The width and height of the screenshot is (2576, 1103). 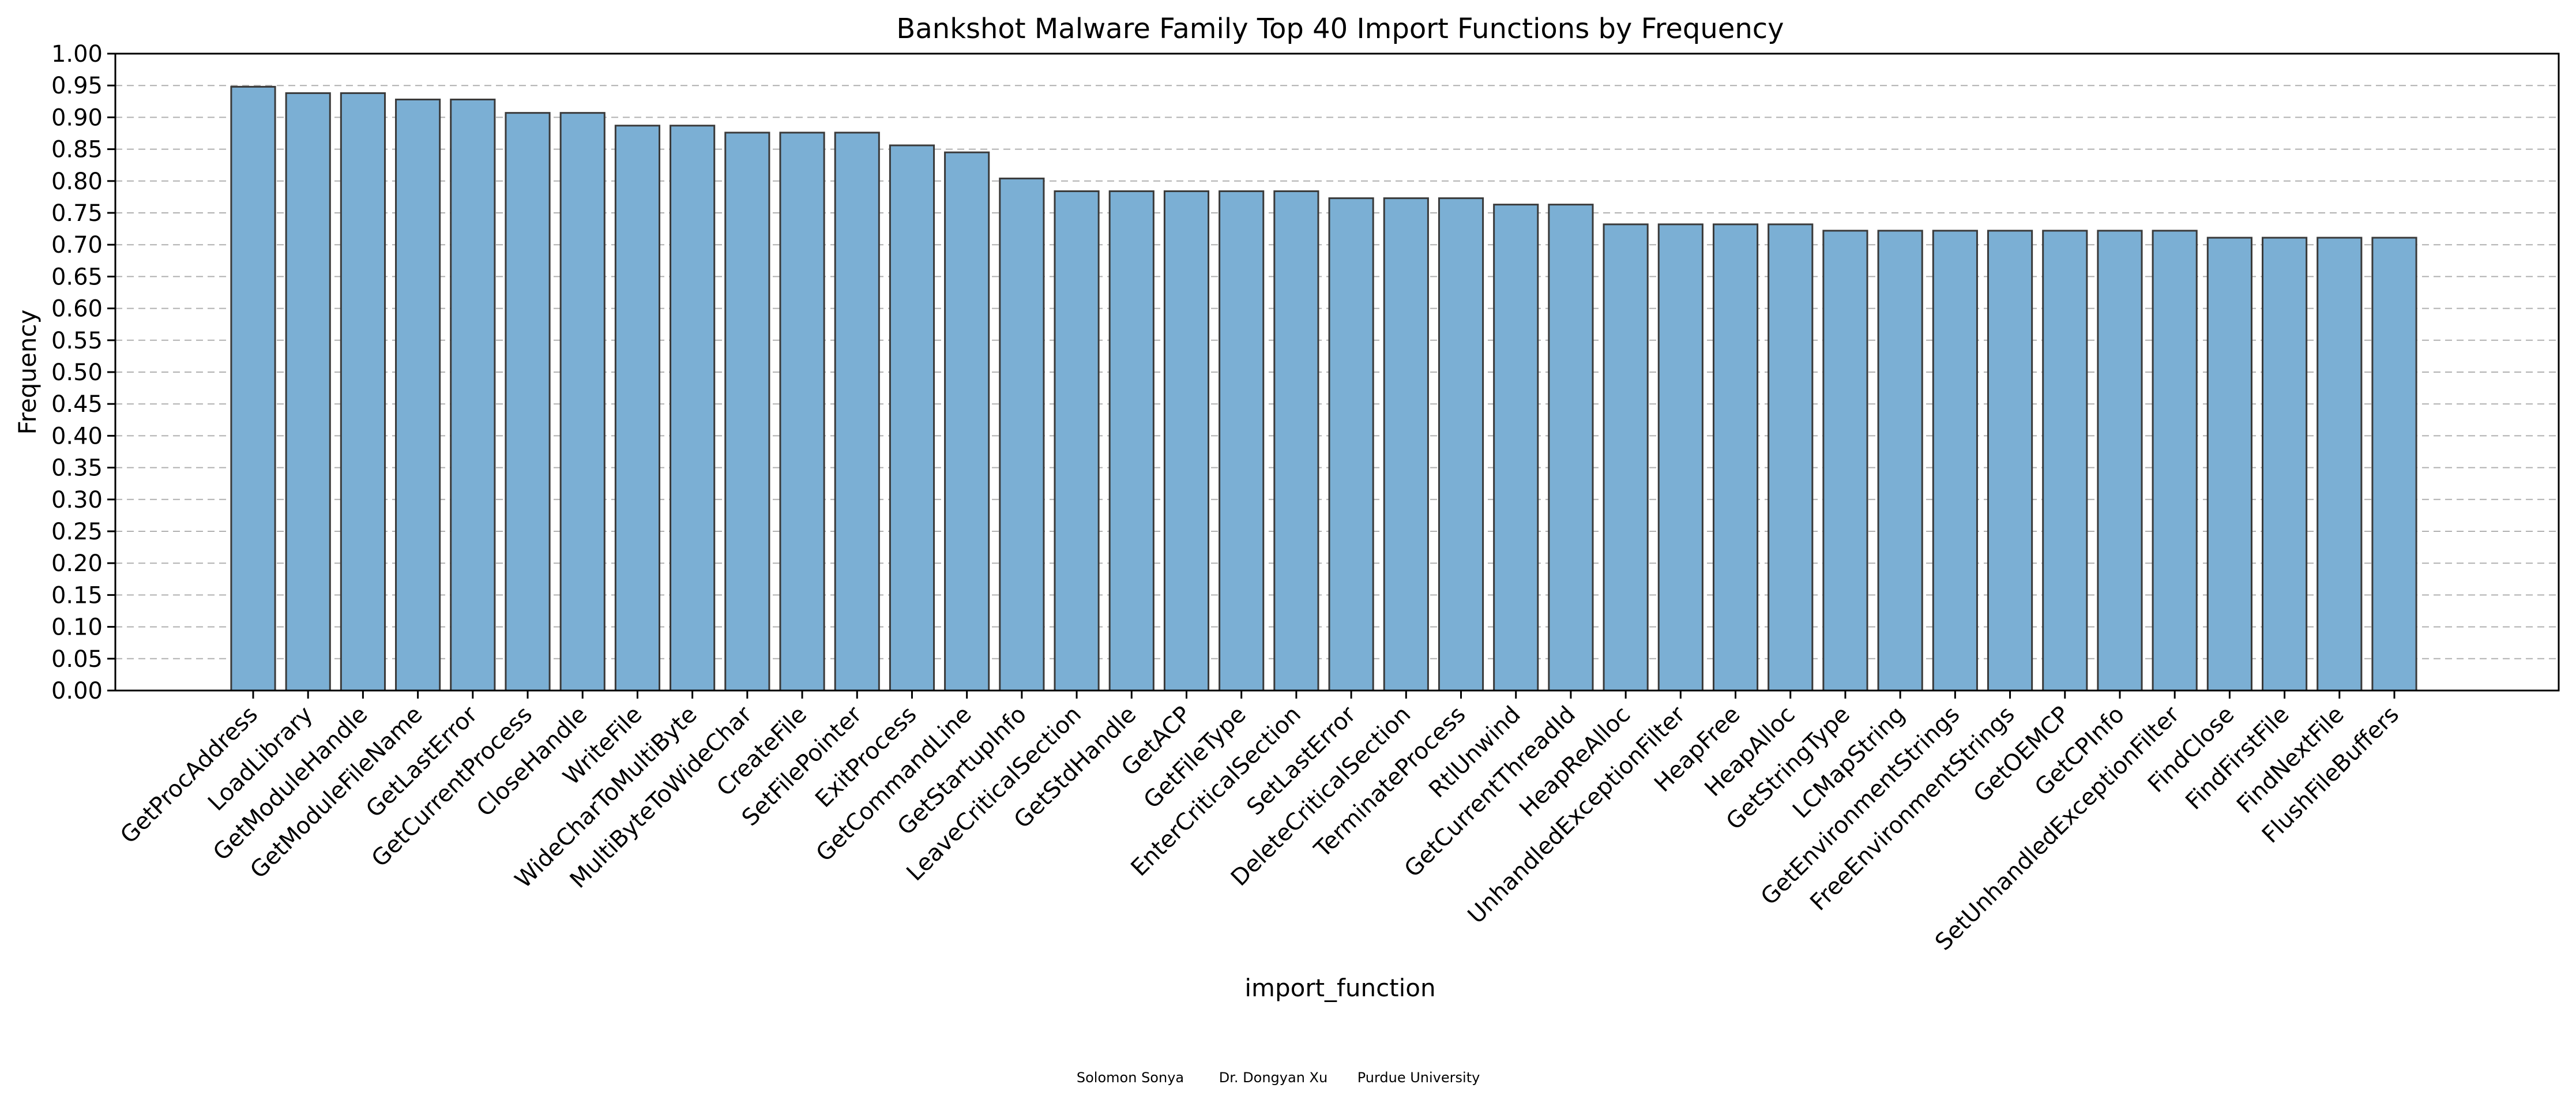 What do you see at coordinates (857, 412) in the screenshot?
I see `bar-SetFilePointer` at bounding box center [857, 412].